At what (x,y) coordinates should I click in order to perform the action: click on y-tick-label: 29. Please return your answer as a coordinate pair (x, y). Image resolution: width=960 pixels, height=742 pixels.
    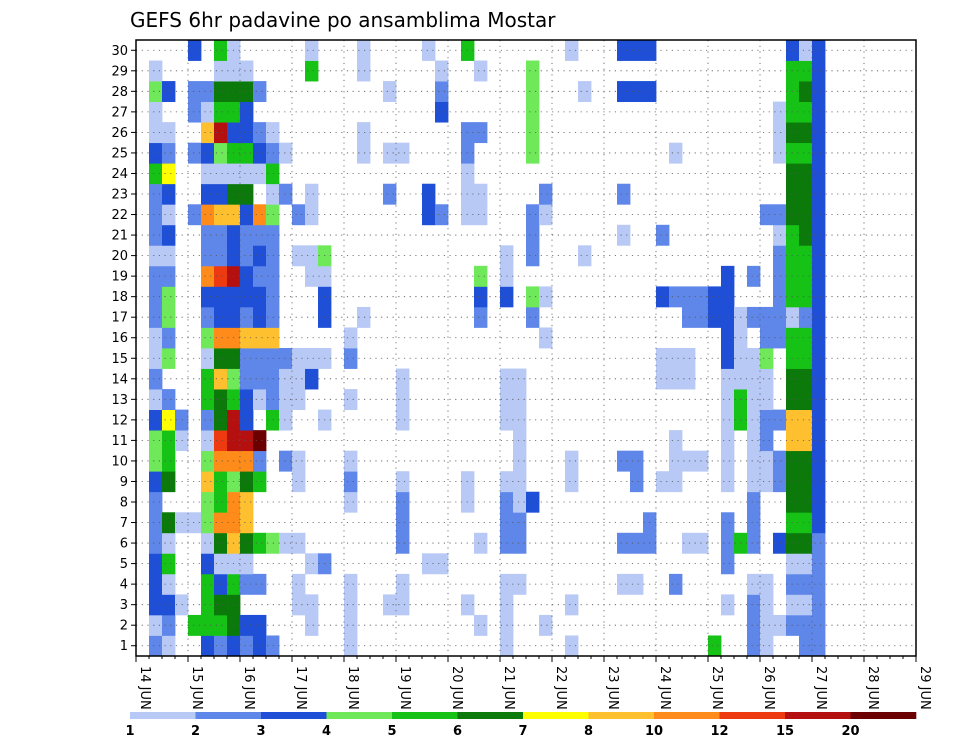
    Looking at the image, I should click on (119, 71).